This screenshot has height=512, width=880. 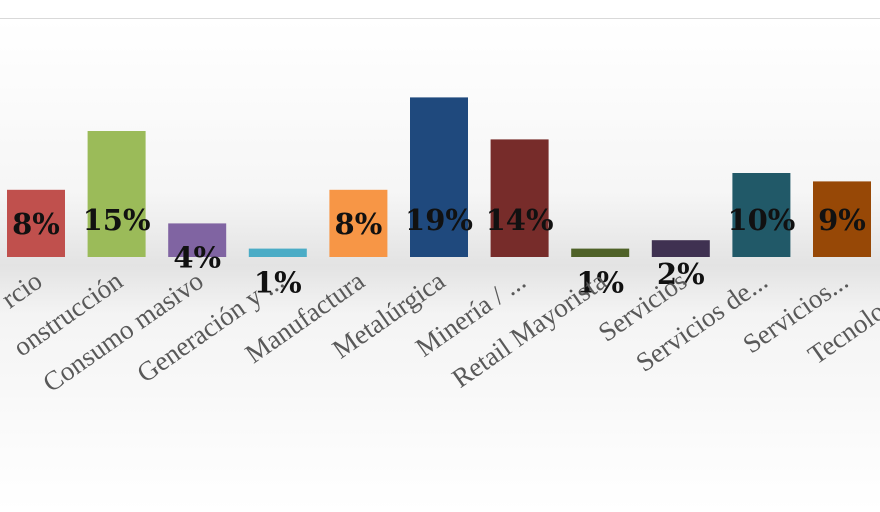 What do you see at coordinates (520, 220) in the screenshot?
I see `value-label: 14%` at bounding box center [520, 220].